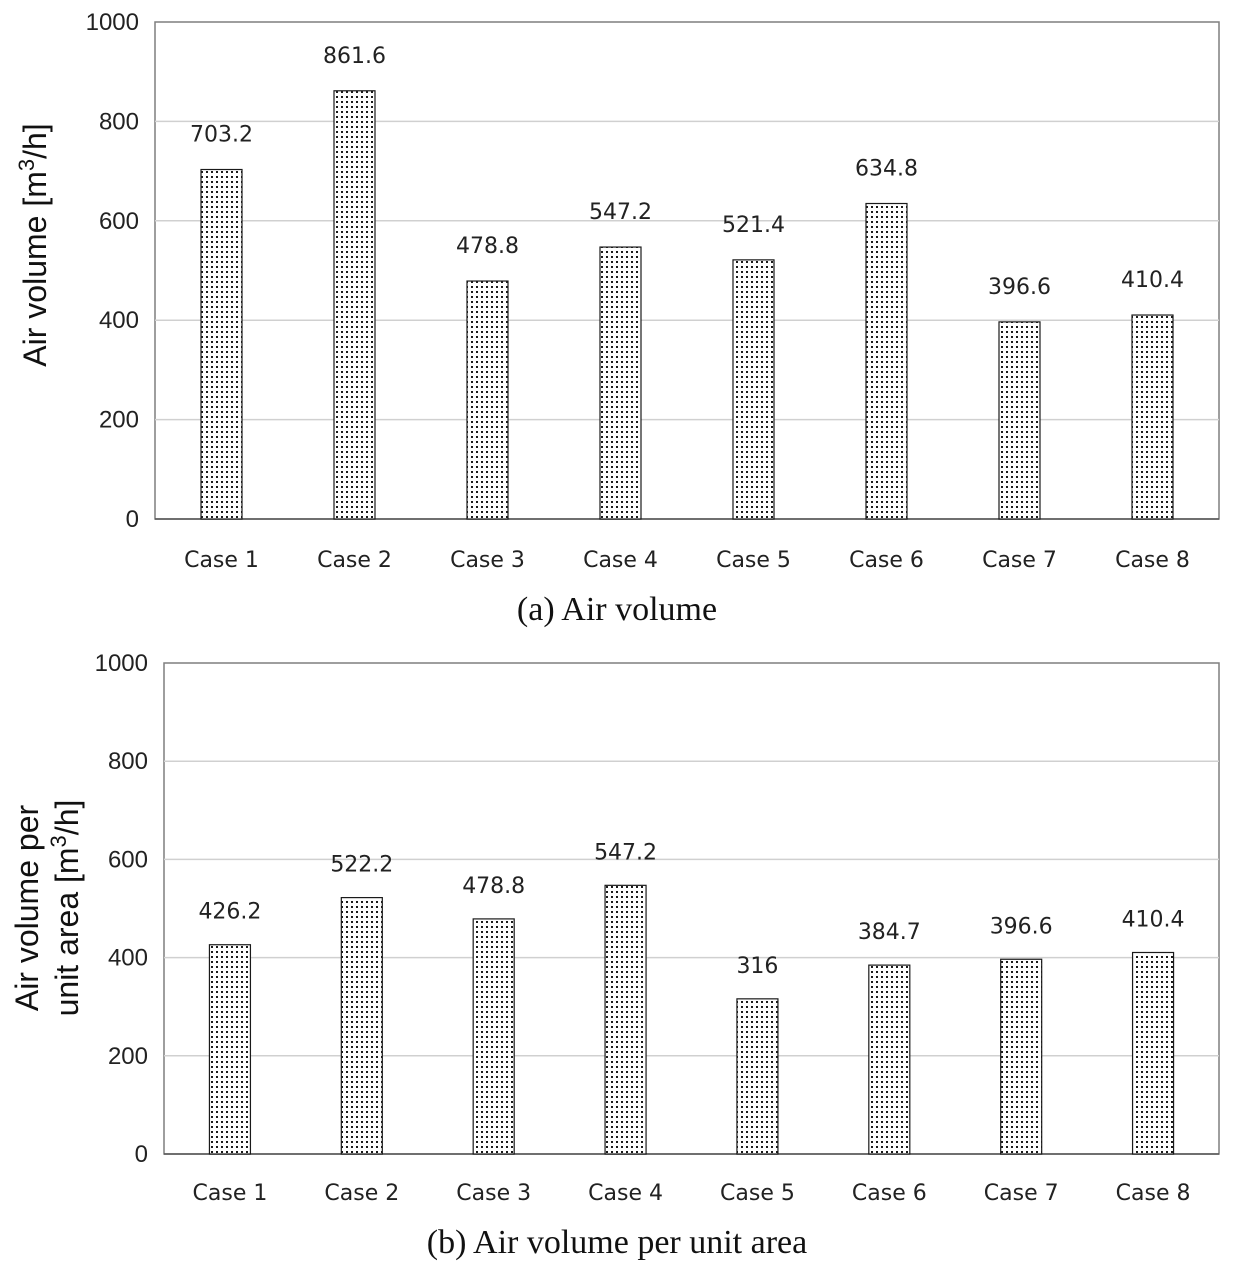  What do you see at coordinates (229, 912) in the screenshot?
I see `data-label: 426.2` at bounding box center [229, 912].